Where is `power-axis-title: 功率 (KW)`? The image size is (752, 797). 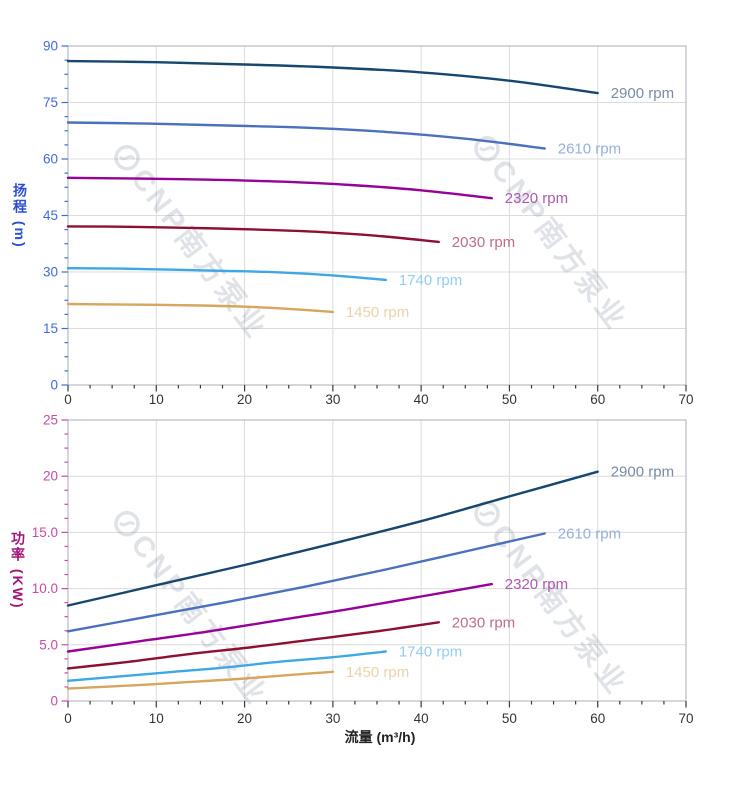
power-axis-title: 功率 (KW) is located at coordinates (18, 570).